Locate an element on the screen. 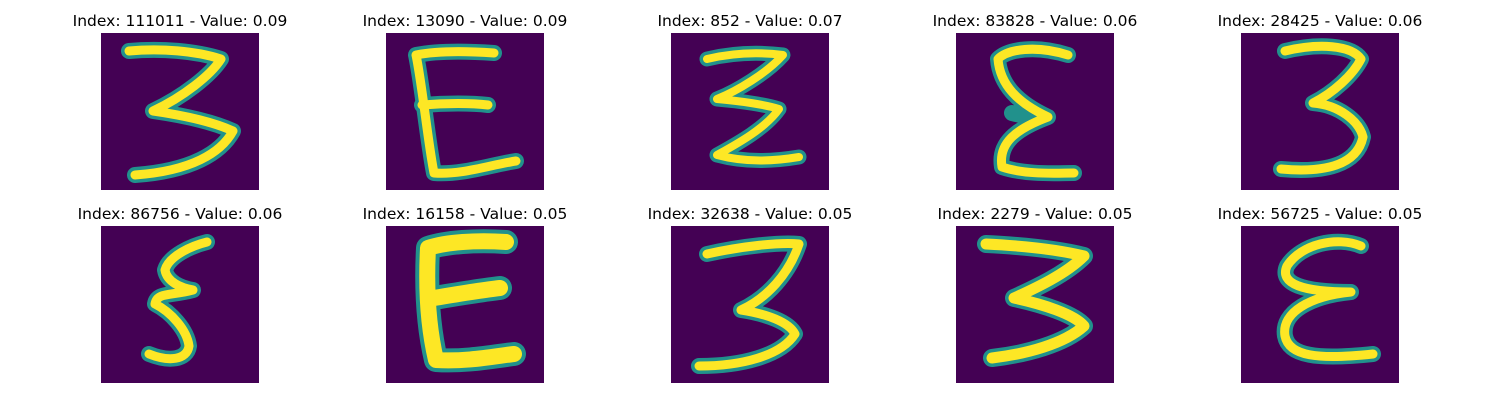  panel-2: Index: 13090 - Value: 0.09 is located at coordinates (465, 105).